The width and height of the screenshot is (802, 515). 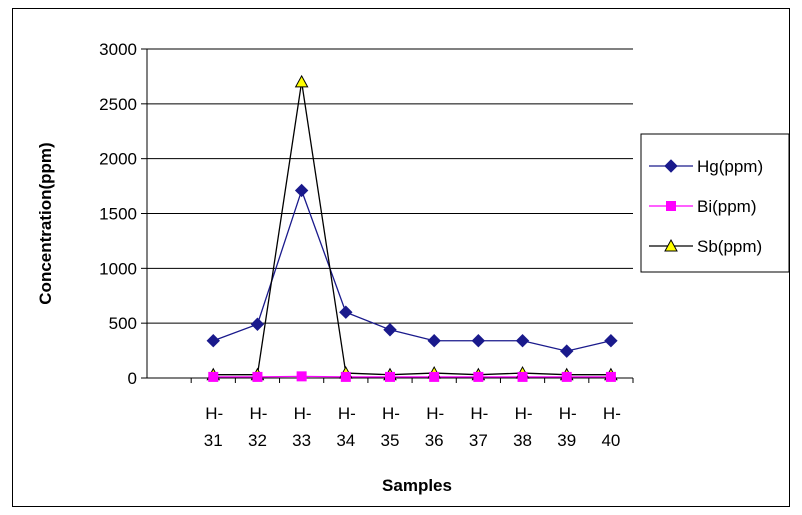 What do you see at coordinates (522, 440) in the screenshot?
I see `x-tick-label-bottom: 38` at bounding box center [522, 440].